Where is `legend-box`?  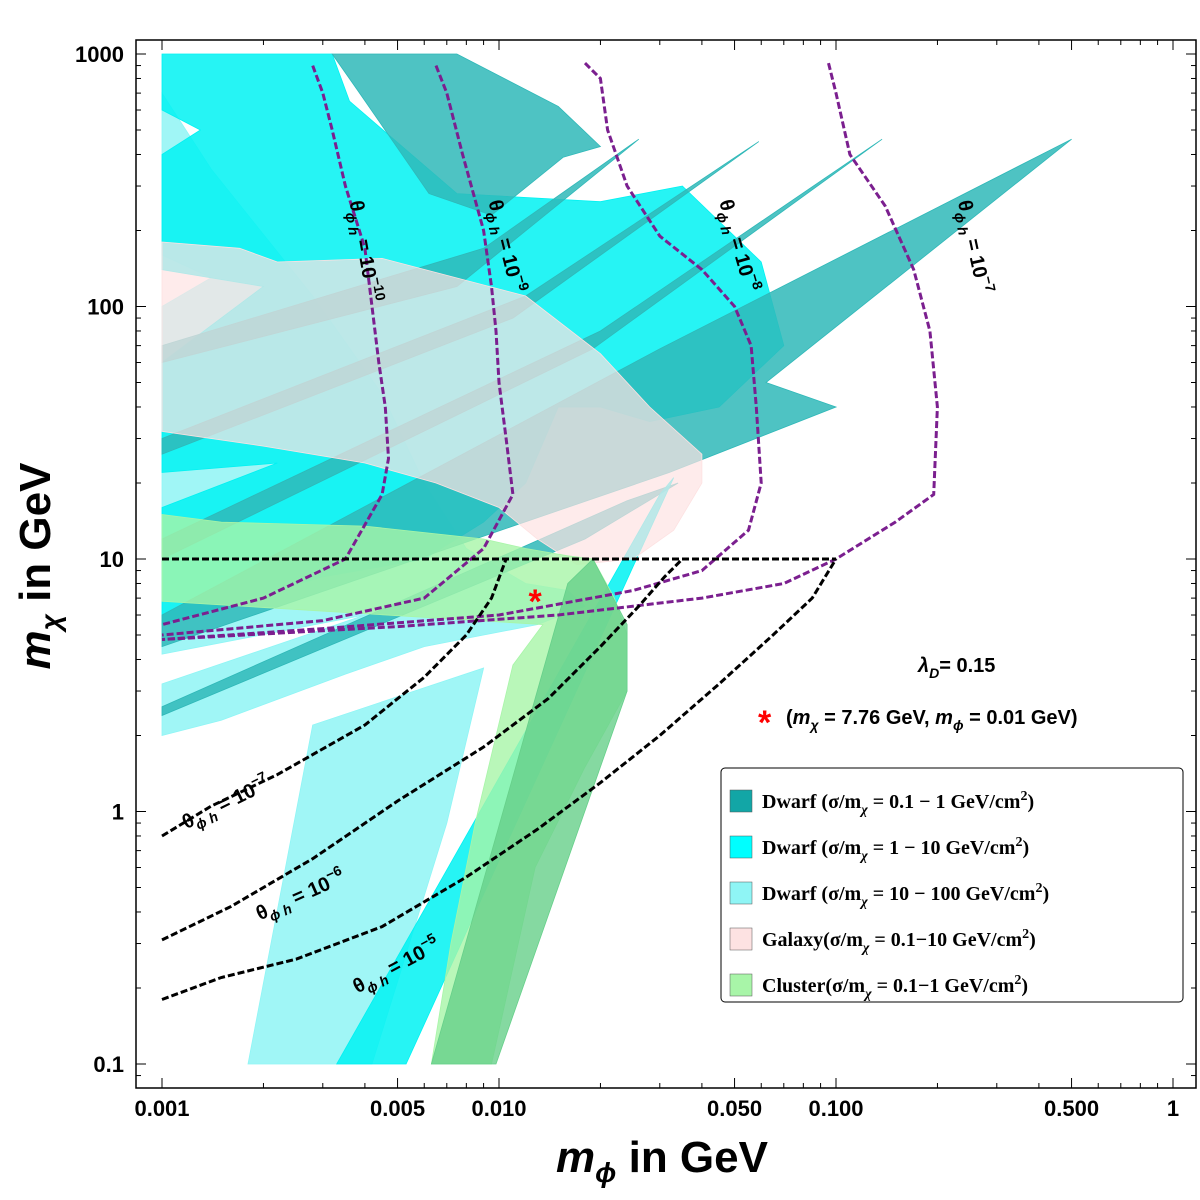
legend-box is located at coordinates (952, 885).